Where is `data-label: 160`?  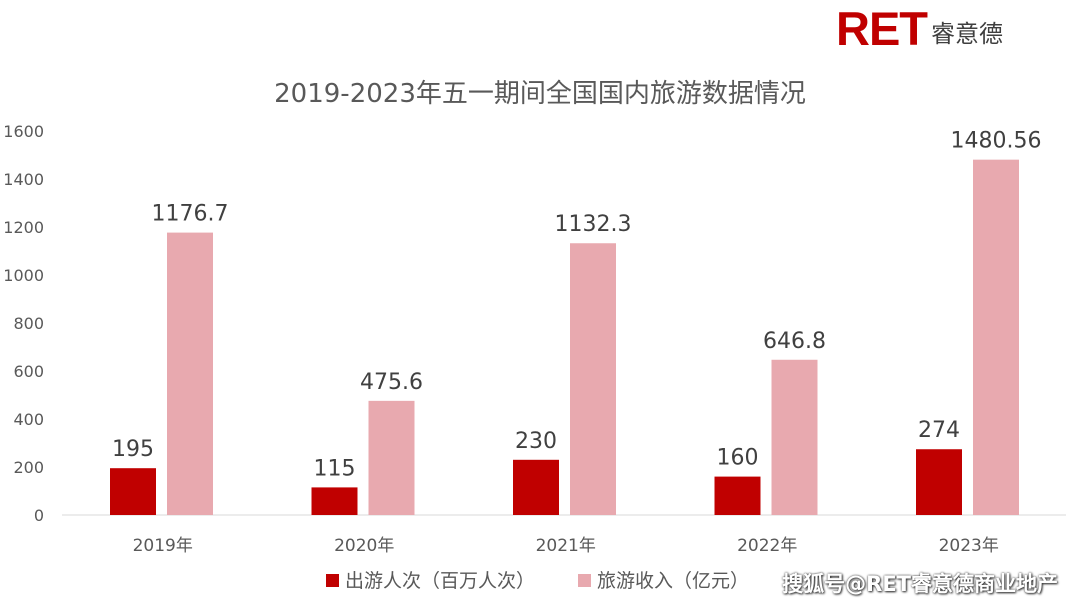
data-label: 160 is located at coordinates (738, 458).